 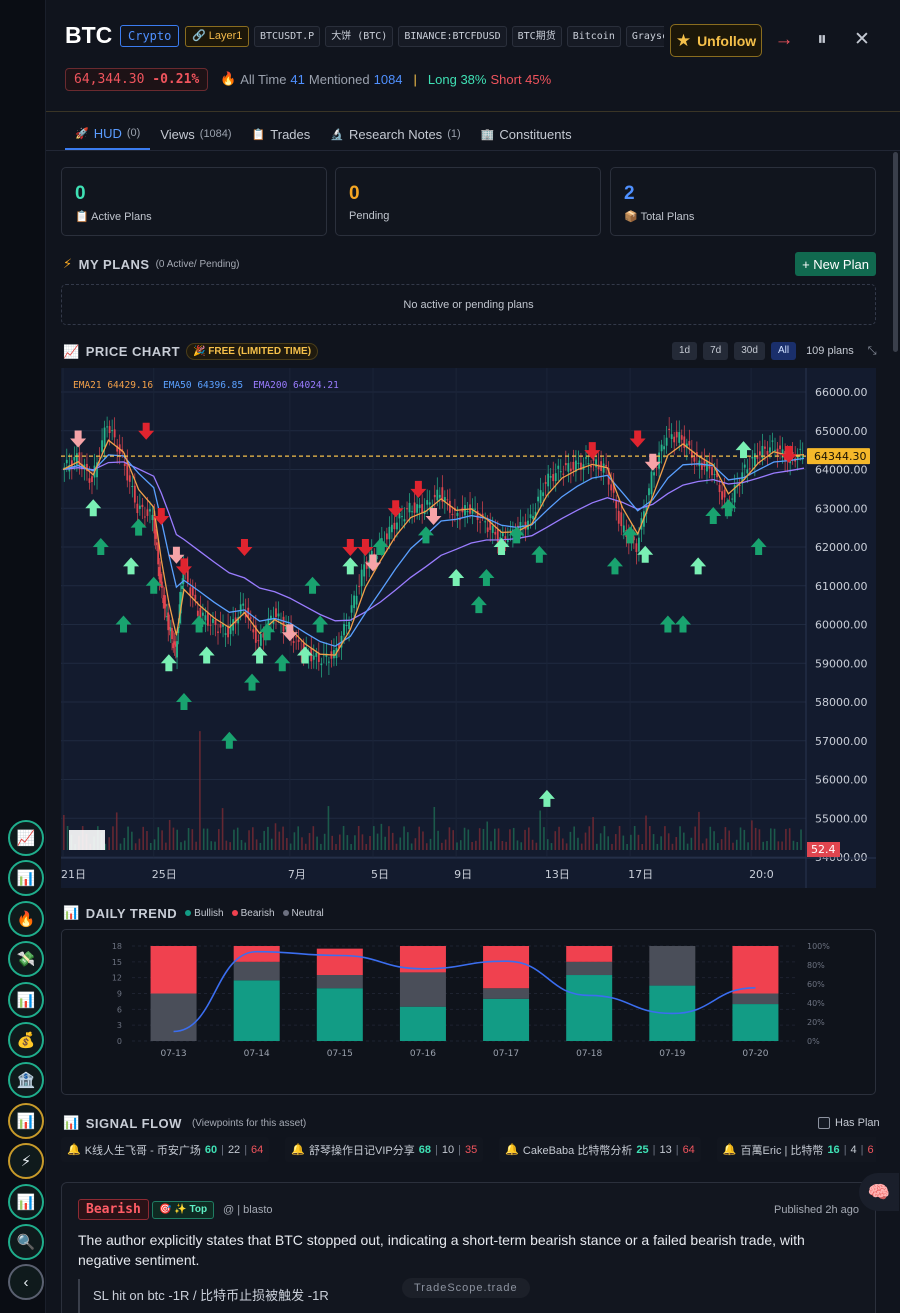 What do you see at coordinates (26, 918) in the screenshot?
I see `fire-icon: 🔥` at bounding box center [26, 918].